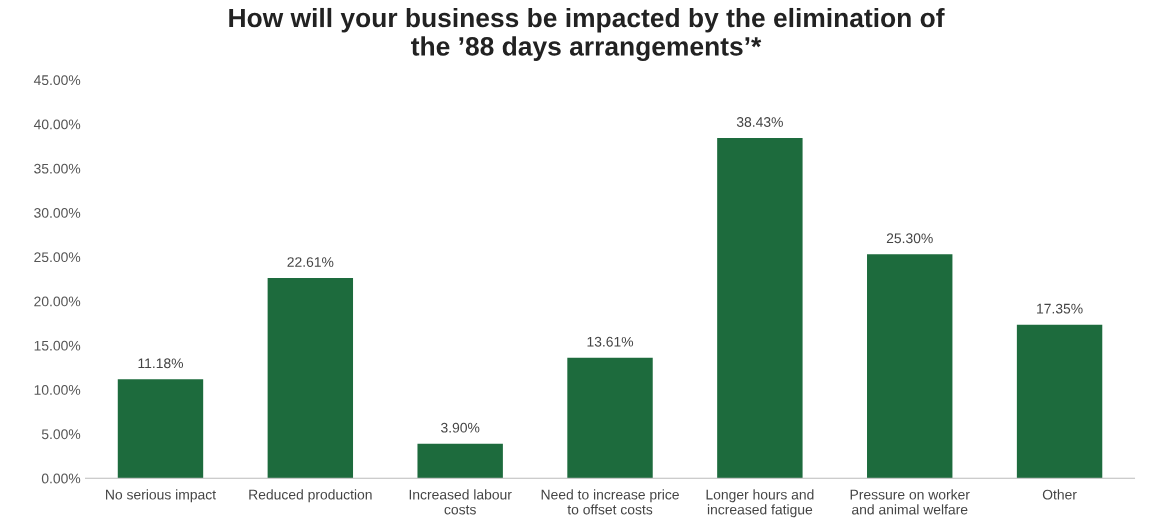 The width and height of the screenshot is (1172, 529). I want to click on y-tick-label: 45.00%, so click(57, 80).